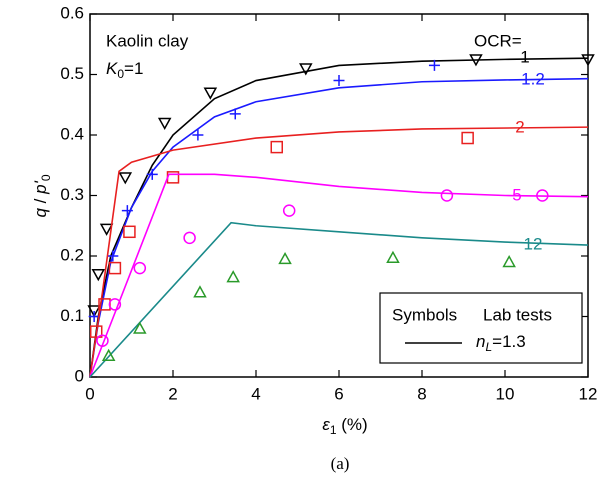 The image size is (600, 479). I want to click on curve-label: 5, so click(516, 194).